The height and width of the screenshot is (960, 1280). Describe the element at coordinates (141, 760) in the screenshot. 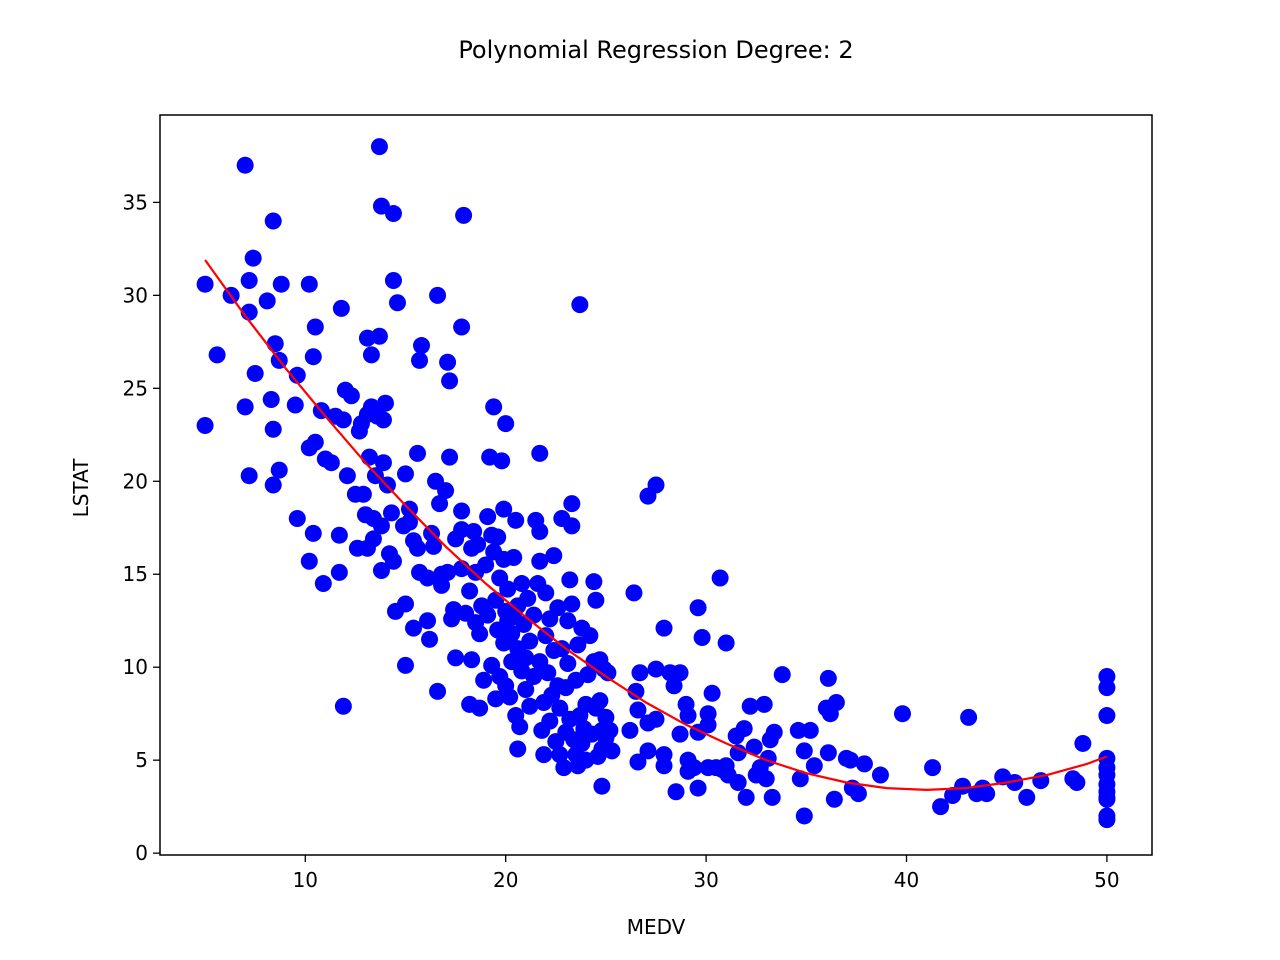

I see `y-tick-label: 5` at that location.